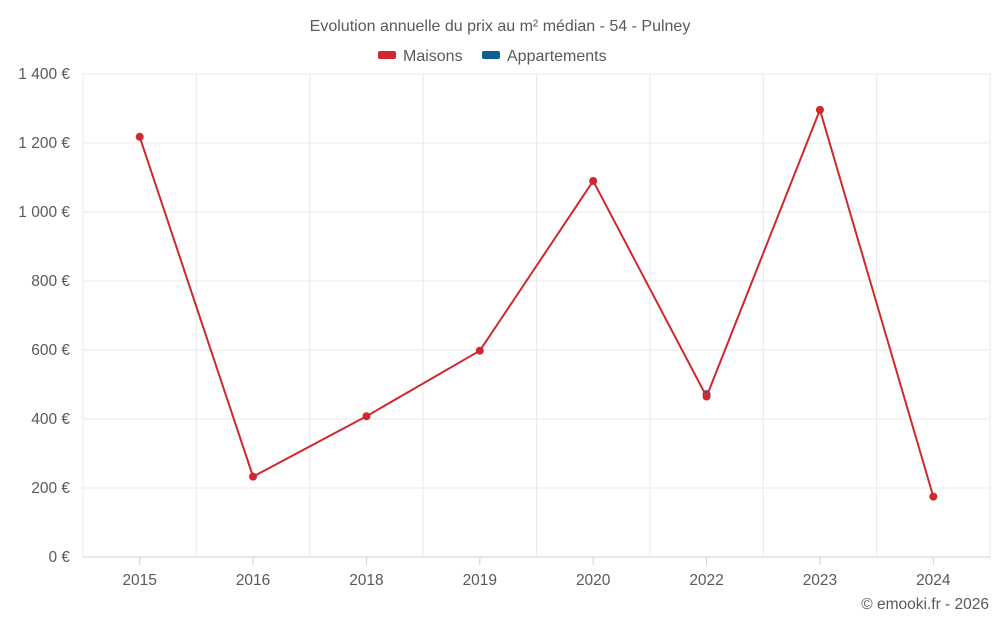  Describe the element at coordinates (820, 580) in the screenshot. I see `x-tick-label: 2023` at that location.